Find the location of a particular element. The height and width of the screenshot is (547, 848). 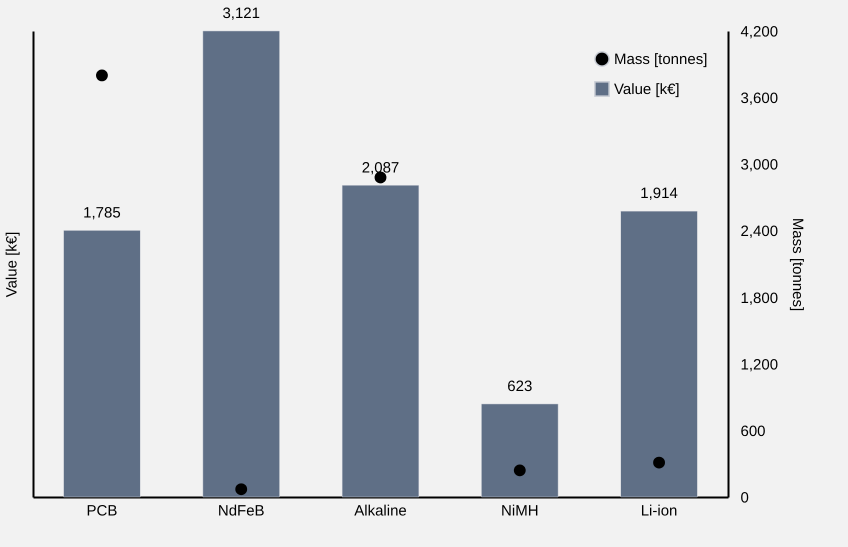

x-tick-label: Alkaline is located at coordinates (380, 511).